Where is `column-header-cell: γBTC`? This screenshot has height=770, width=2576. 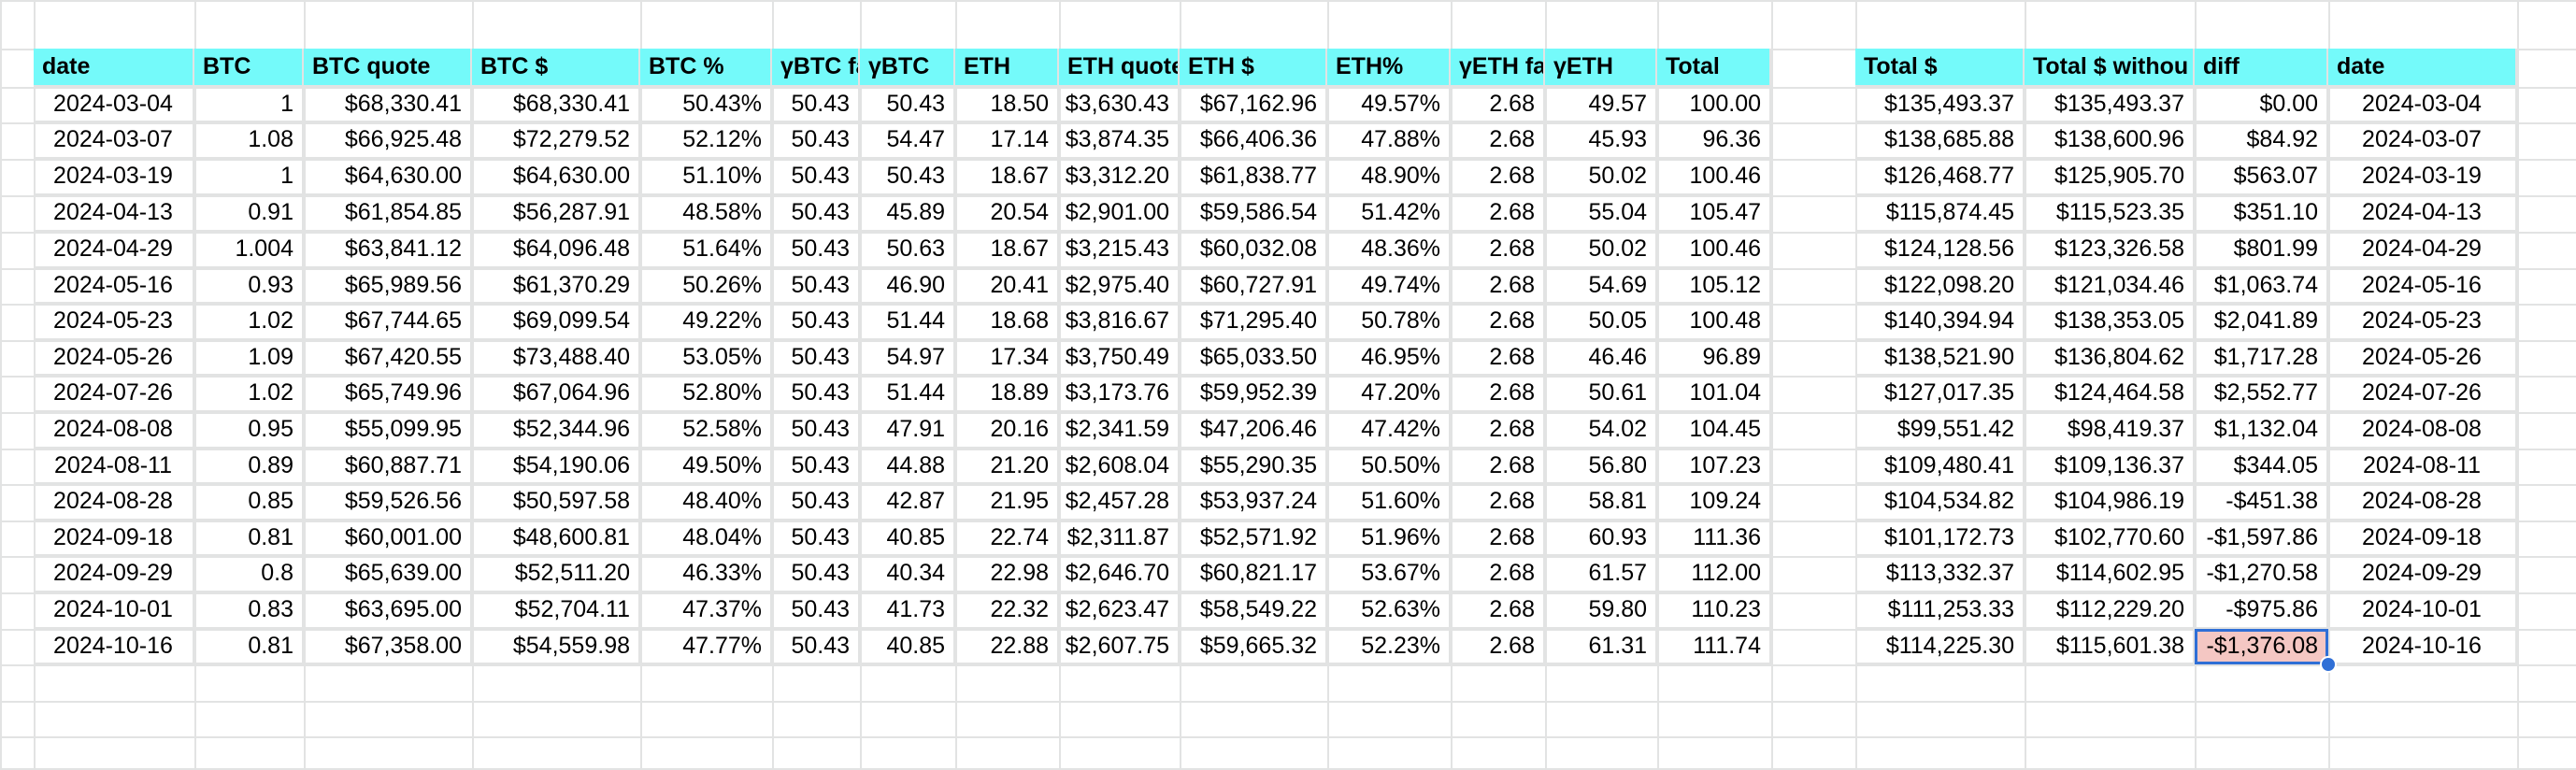
column-header-cell: γBTC is located at coordinates (907, 68).